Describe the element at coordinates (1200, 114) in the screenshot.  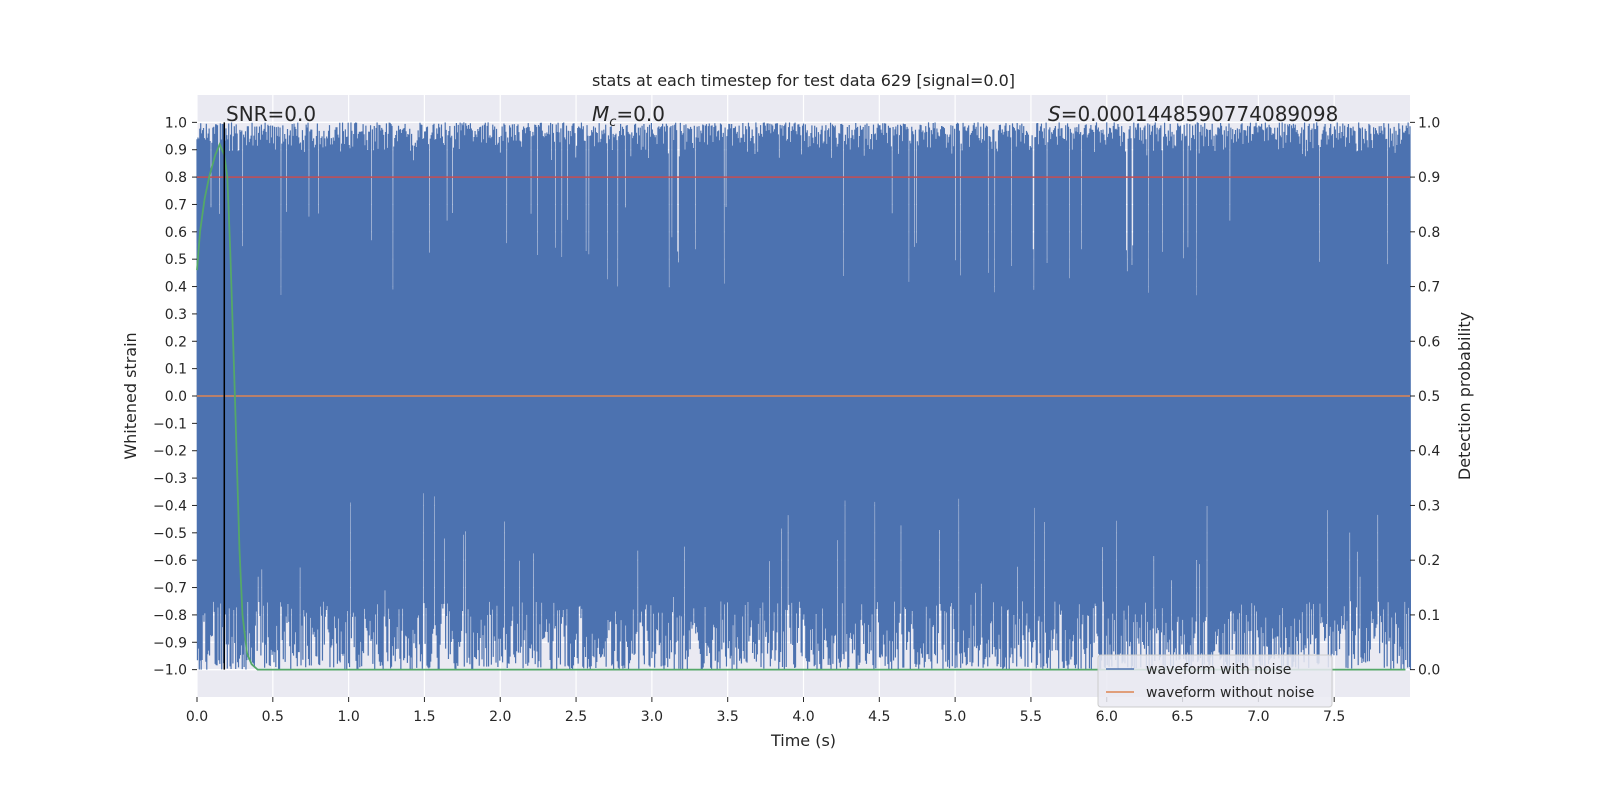
I see `s-statistic-value: =0.0001448590774089098` at that location.